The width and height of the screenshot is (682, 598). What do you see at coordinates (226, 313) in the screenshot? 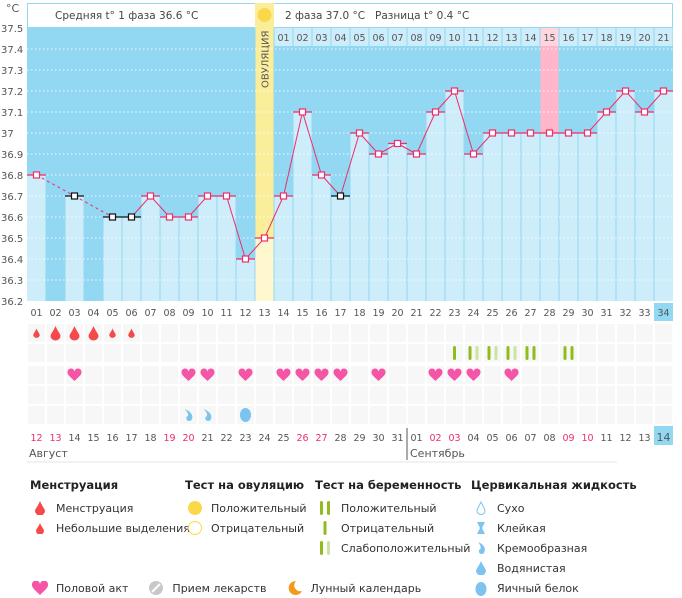
I see `cycle-day-label: 11` at bounding box center [226, 313].